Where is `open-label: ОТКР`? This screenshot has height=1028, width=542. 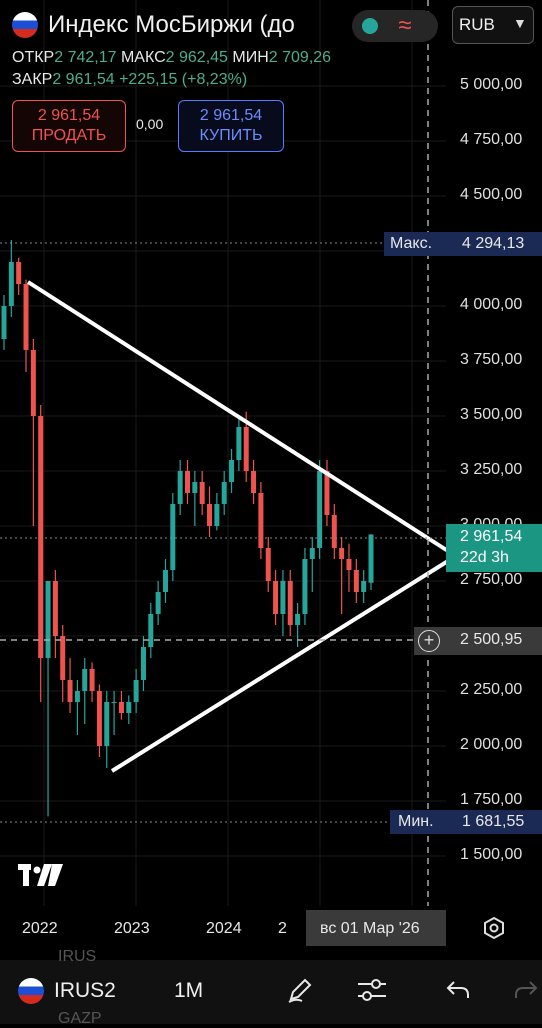
open-label: ОТКР is located at coordinates (33, 57).